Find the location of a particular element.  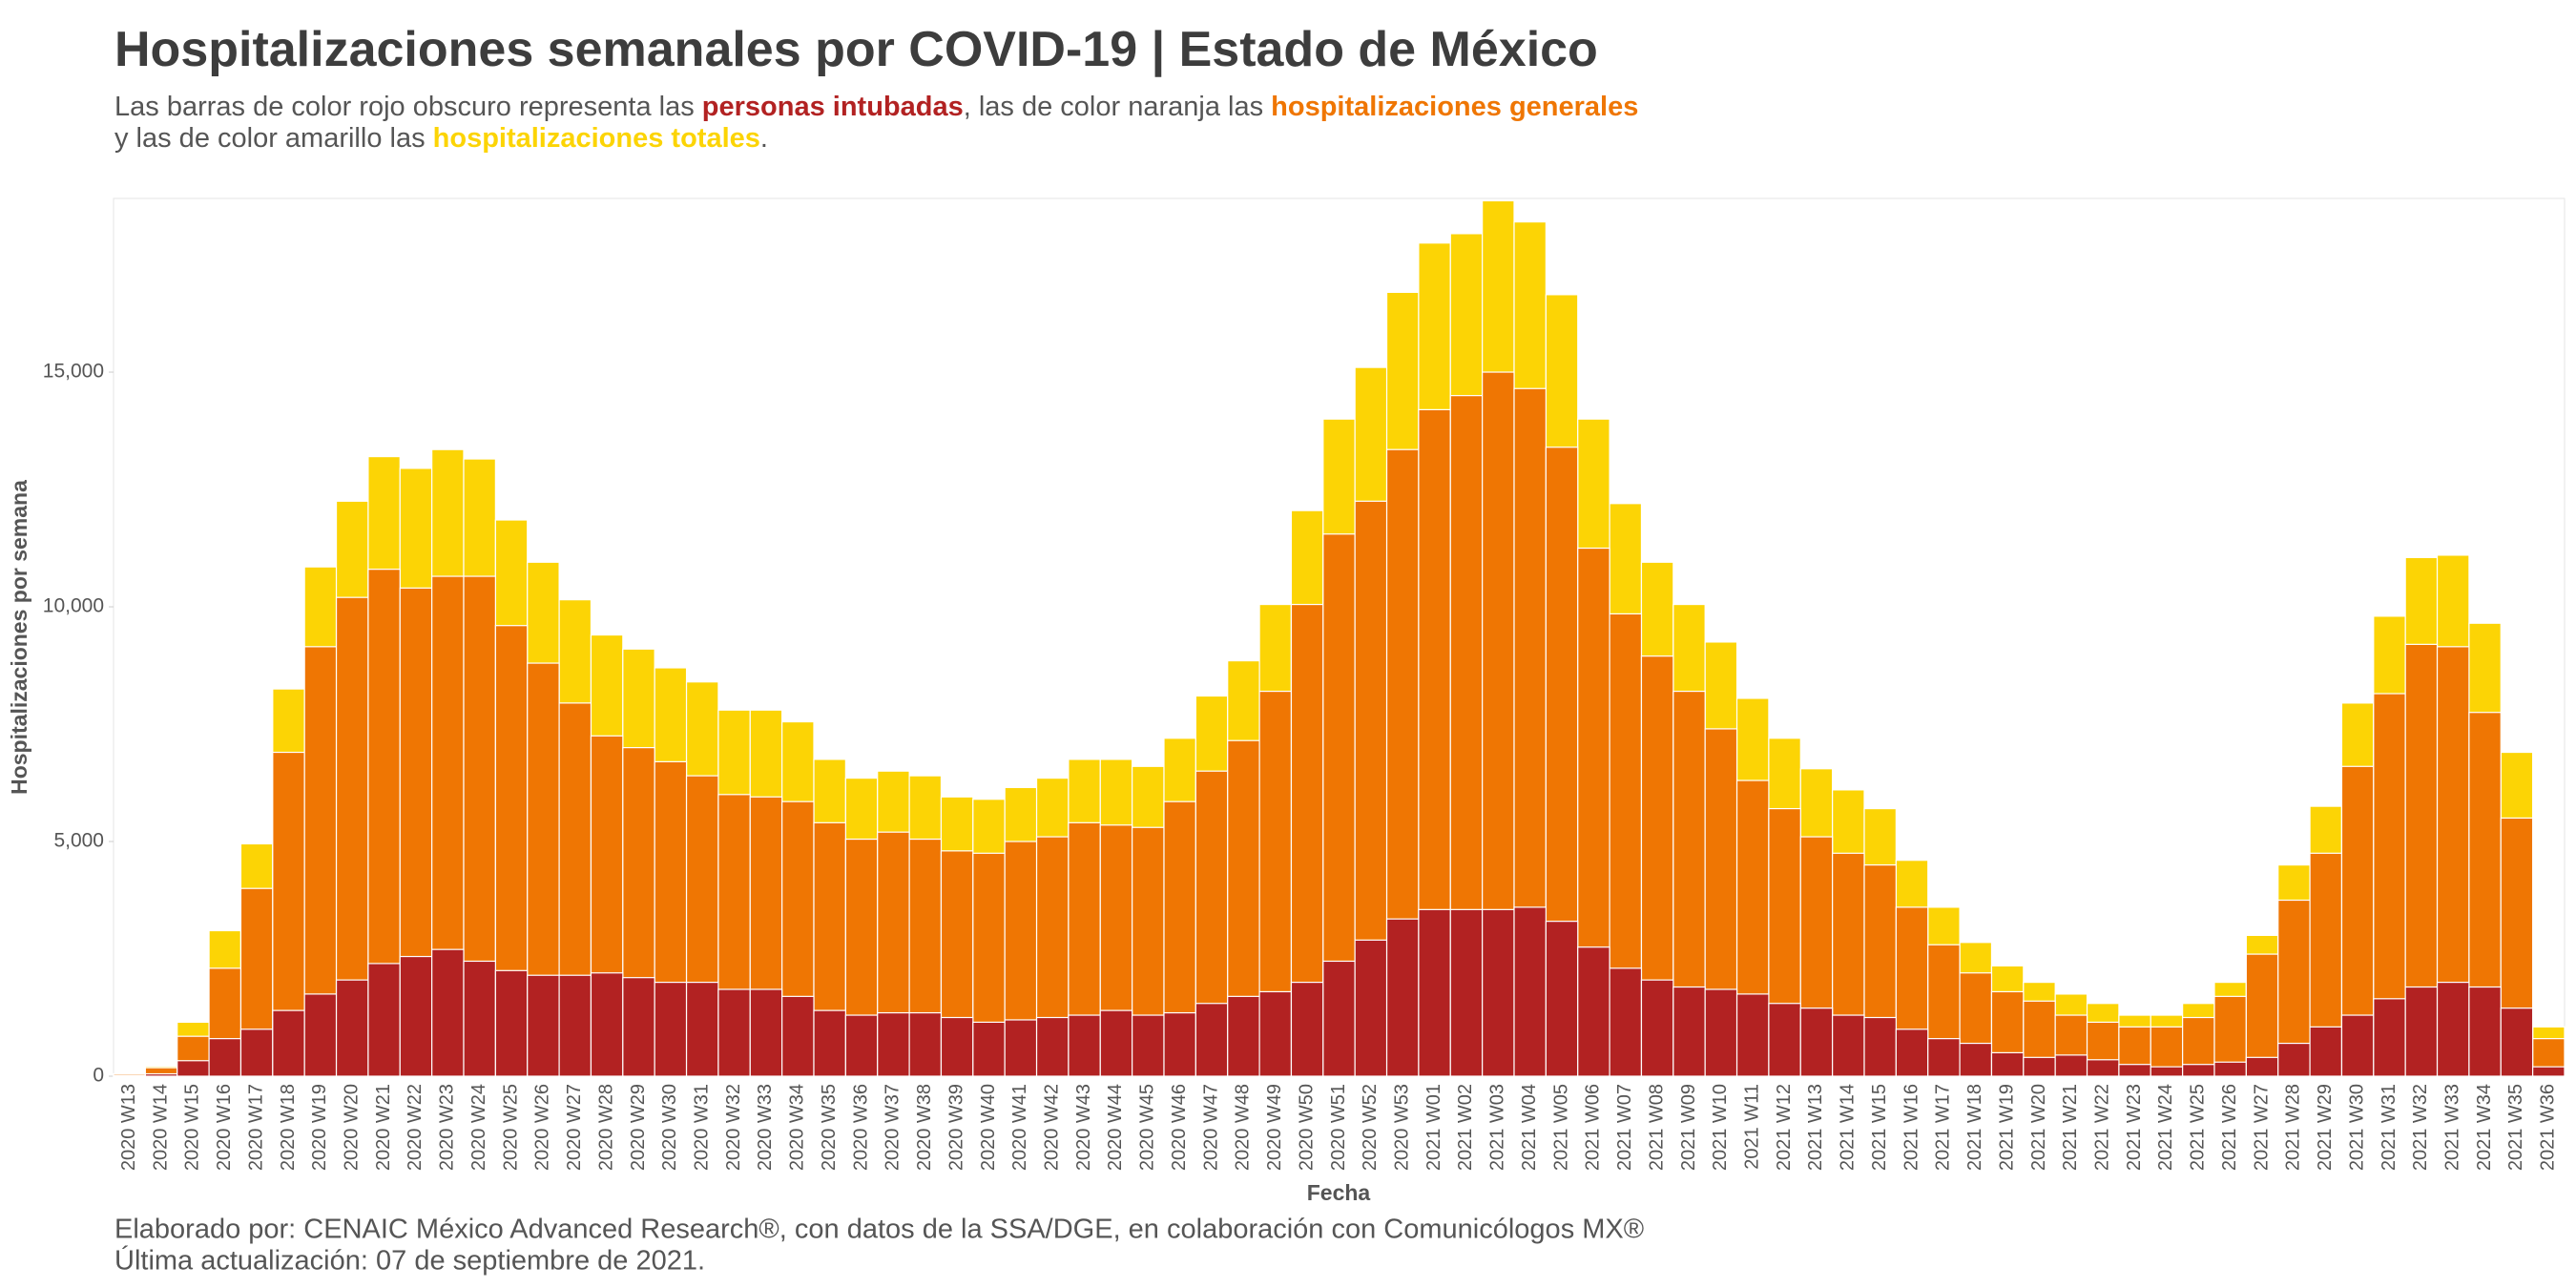

subtitle-text: y las de color amarillo las is located at coordinates (273, 138).